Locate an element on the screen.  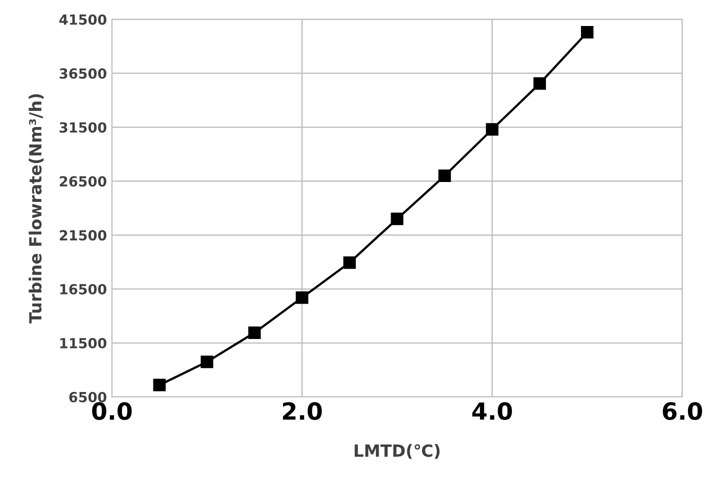
y-tick-label: 26500 is located at coordinates (83, 181).